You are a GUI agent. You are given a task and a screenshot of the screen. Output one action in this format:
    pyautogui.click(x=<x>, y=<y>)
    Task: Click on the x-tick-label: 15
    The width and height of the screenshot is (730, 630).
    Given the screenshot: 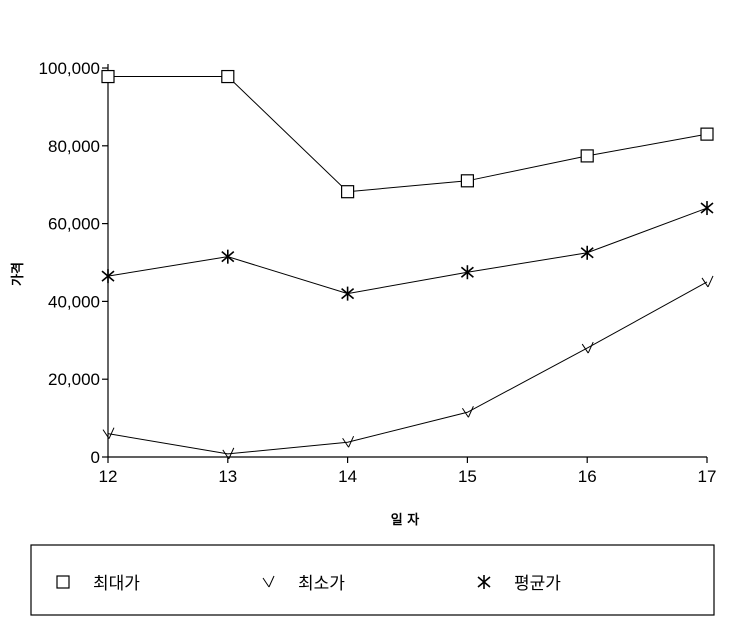 What is the action you would take?
    pyautogui.click(x=467, y=476)
    